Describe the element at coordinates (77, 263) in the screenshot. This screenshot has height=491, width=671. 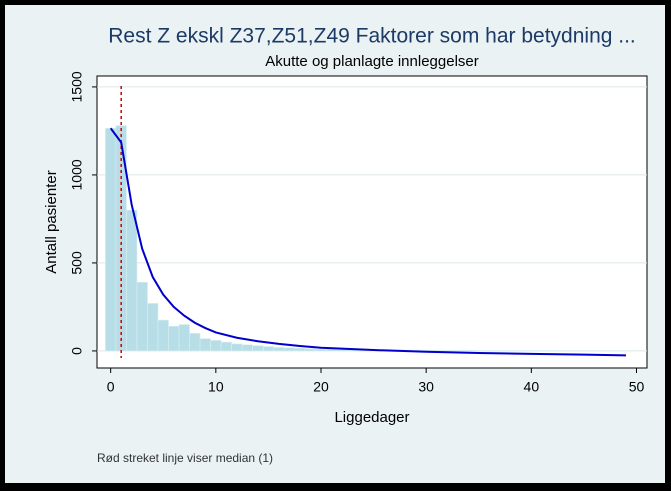
I see `y-tick-label: 500` at that location.